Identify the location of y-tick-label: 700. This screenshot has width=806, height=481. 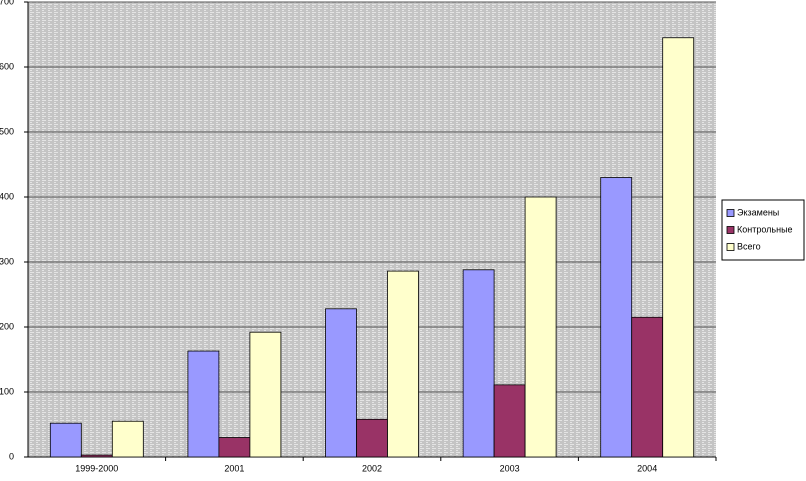
(7, 3).